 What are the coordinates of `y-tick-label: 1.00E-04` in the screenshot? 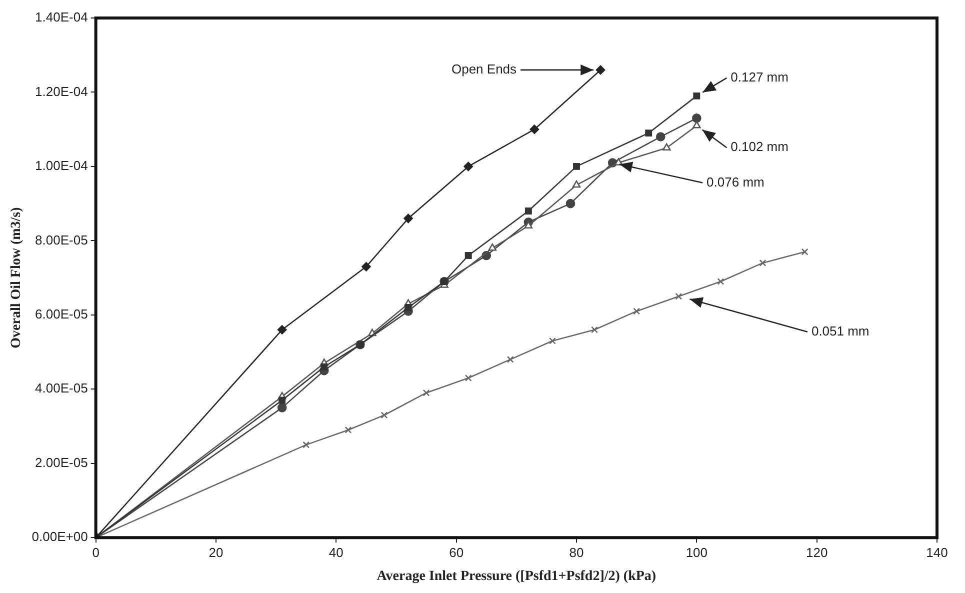 It's located at (61, 166).